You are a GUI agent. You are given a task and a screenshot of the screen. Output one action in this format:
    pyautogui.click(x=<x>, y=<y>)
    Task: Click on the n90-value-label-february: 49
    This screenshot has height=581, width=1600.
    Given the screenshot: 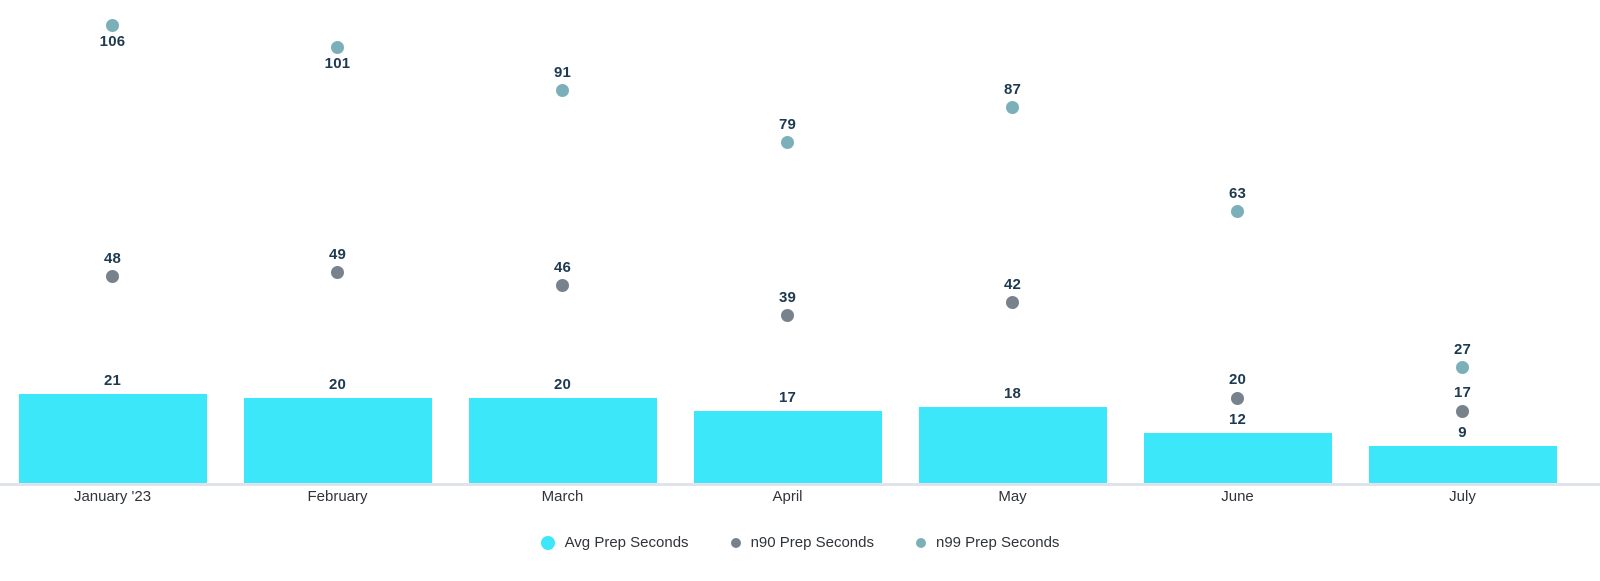 What is the action you would take?
    pyautogui.click(x=337, y=254)
    